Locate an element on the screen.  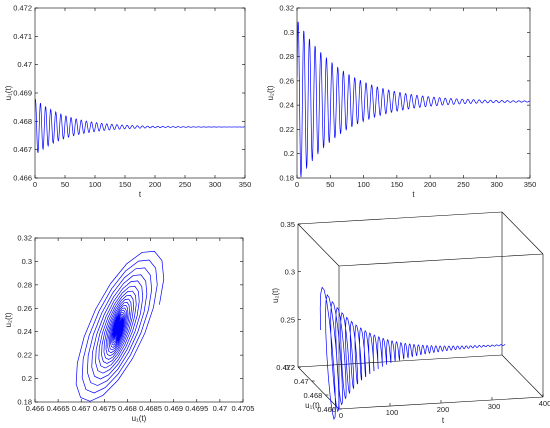
z-axis-label: u₂(t) is located at coordinates (275, 295).